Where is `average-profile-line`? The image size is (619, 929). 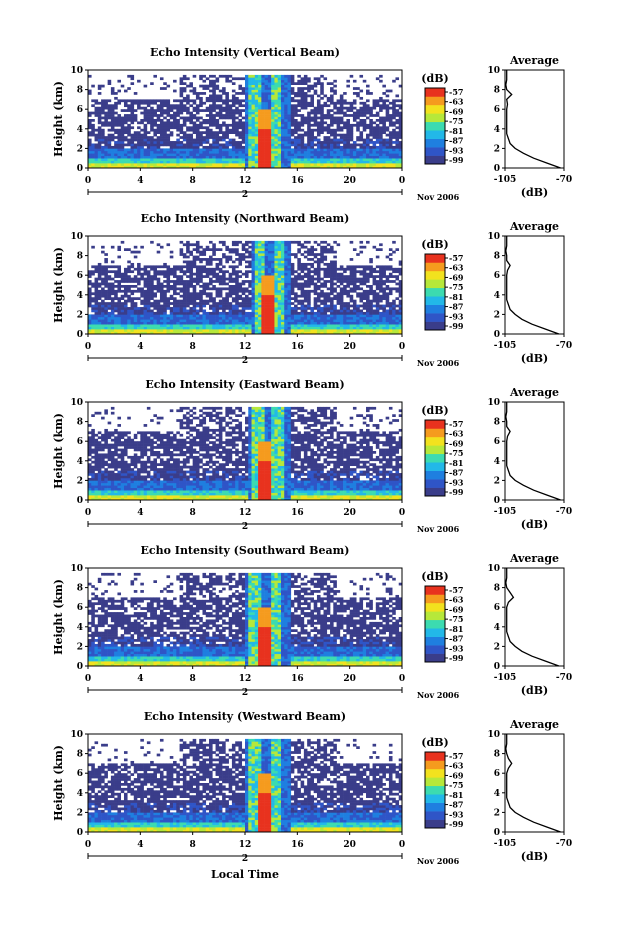 average-profile-line is located at coordinates (533, 451).